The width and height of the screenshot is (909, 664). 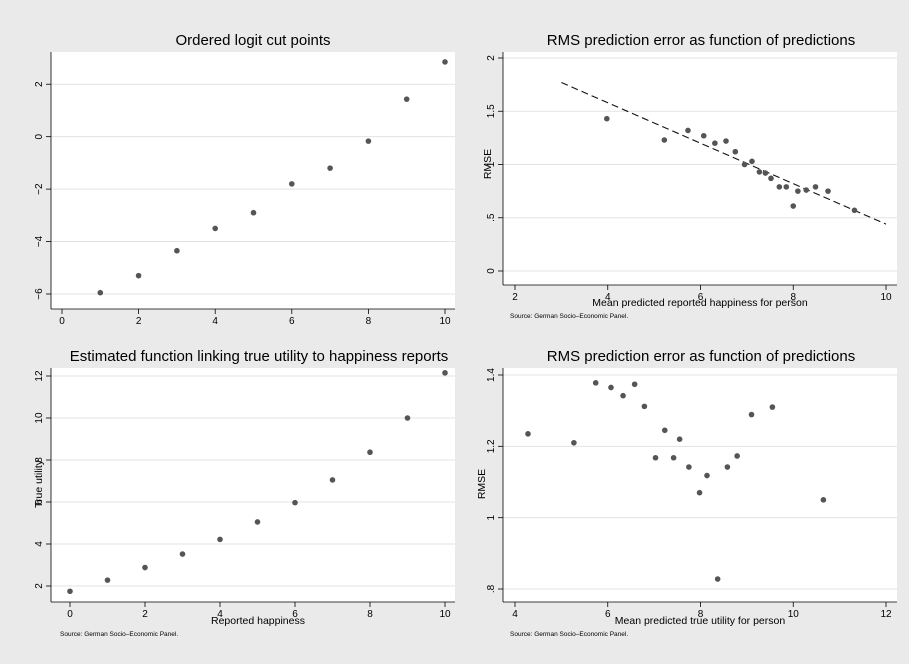 What do you see at coordinates (39, 418) in the screenshot?
I see `panel-3-y-tick-label: 10` at bounding box center [39, 418].